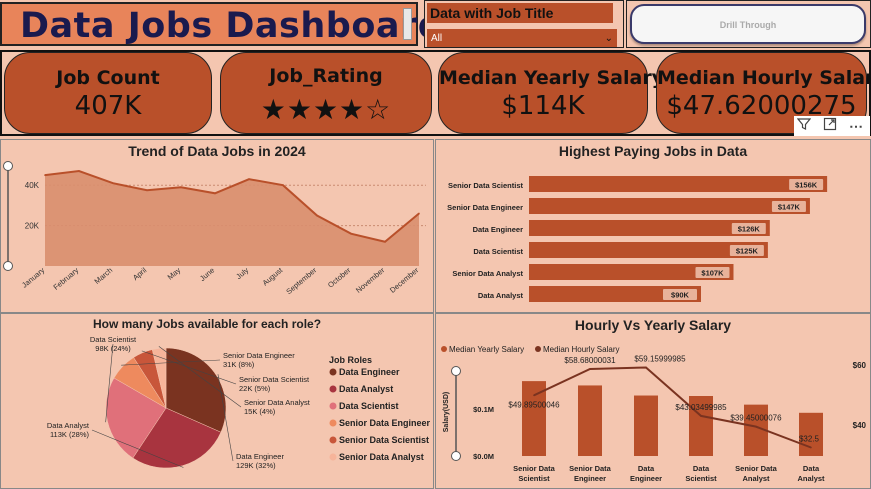 The height and width of the screenshot is (489, 871). Describe the element at coordinates (404, 279) in the screenshot. I see `trend-x-tick-label: December` at that location.